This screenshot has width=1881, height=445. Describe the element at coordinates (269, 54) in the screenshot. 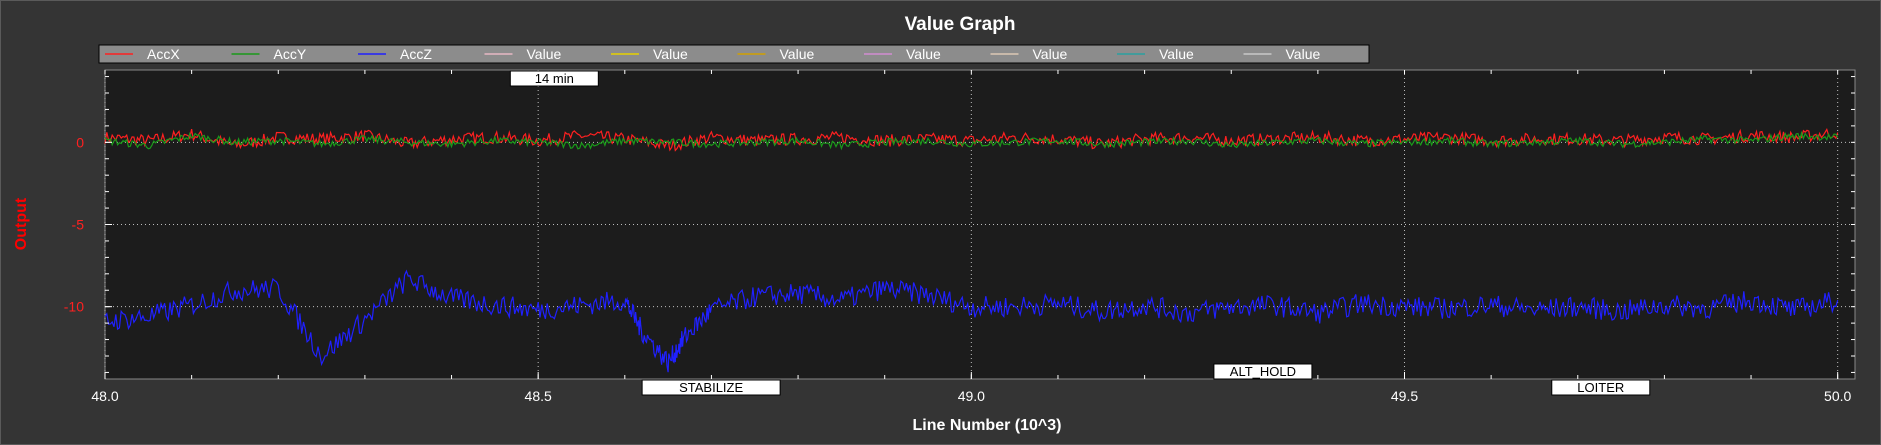

I see `legend-item-2: AccY` at that location.